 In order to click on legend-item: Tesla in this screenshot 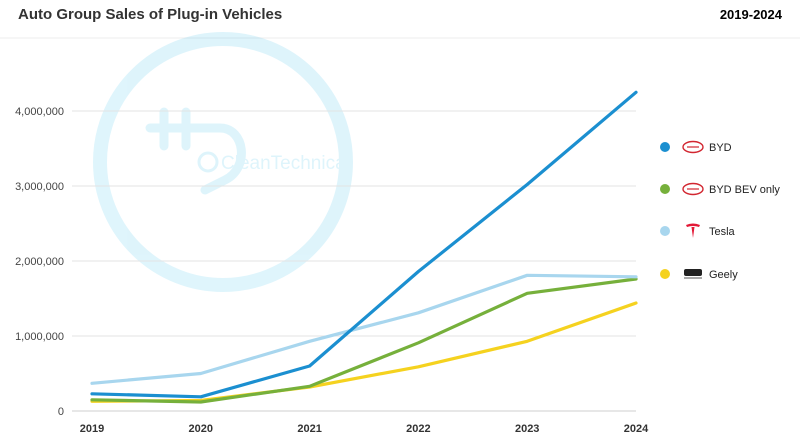, I will do `click(698, 230)`.